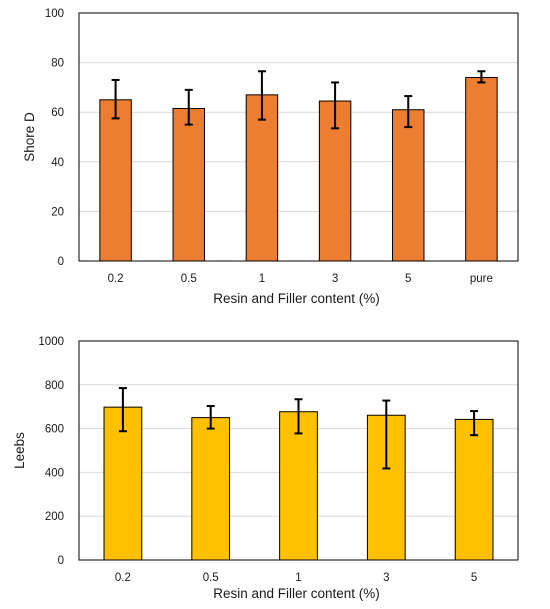  Describe the element at coordinates (54, 517) in the screenshot. I see `y-tick-label: 200` at that location.